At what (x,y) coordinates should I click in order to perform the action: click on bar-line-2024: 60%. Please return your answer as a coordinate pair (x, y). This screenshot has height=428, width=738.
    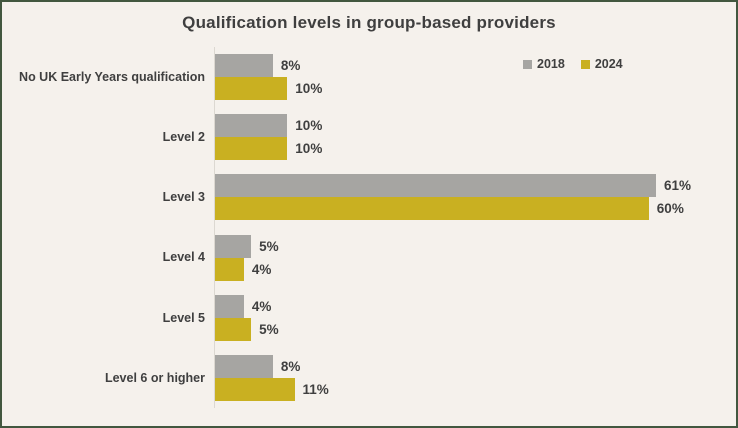
    Looking at the image, I should click on (475, 209).